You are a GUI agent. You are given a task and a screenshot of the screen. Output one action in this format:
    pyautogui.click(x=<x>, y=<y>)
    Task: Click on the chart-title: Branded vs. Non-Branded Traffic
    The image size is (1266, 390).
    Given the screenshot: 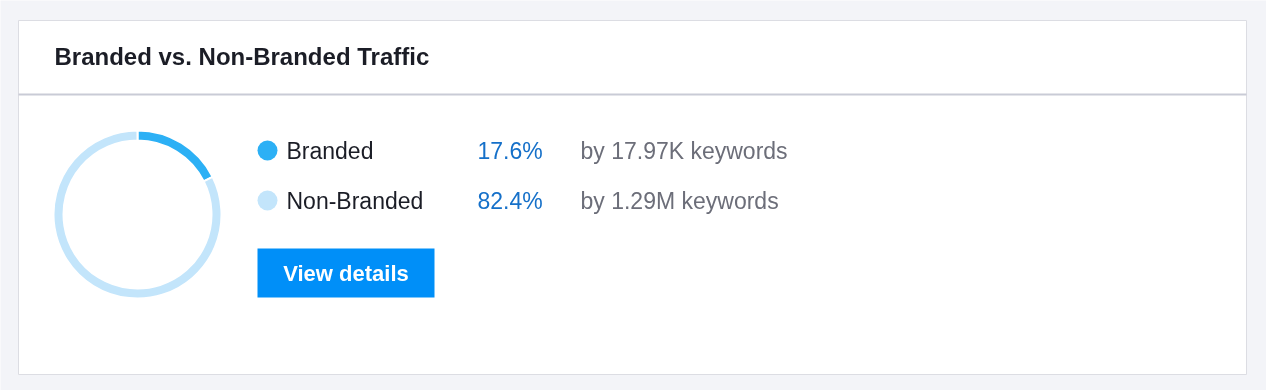 What is the action you would take?
    pyautogui.click(x=242, y=56)
    